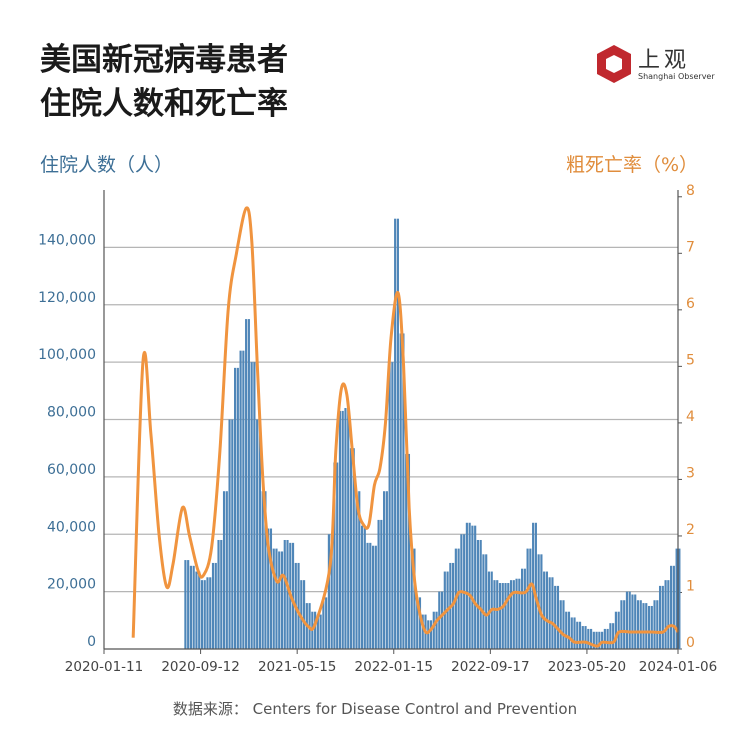  What do you see at coordinates (67, 355) in the screenshot?
I see `left-tick-label: 100,000` at bounding box center [67, 355].